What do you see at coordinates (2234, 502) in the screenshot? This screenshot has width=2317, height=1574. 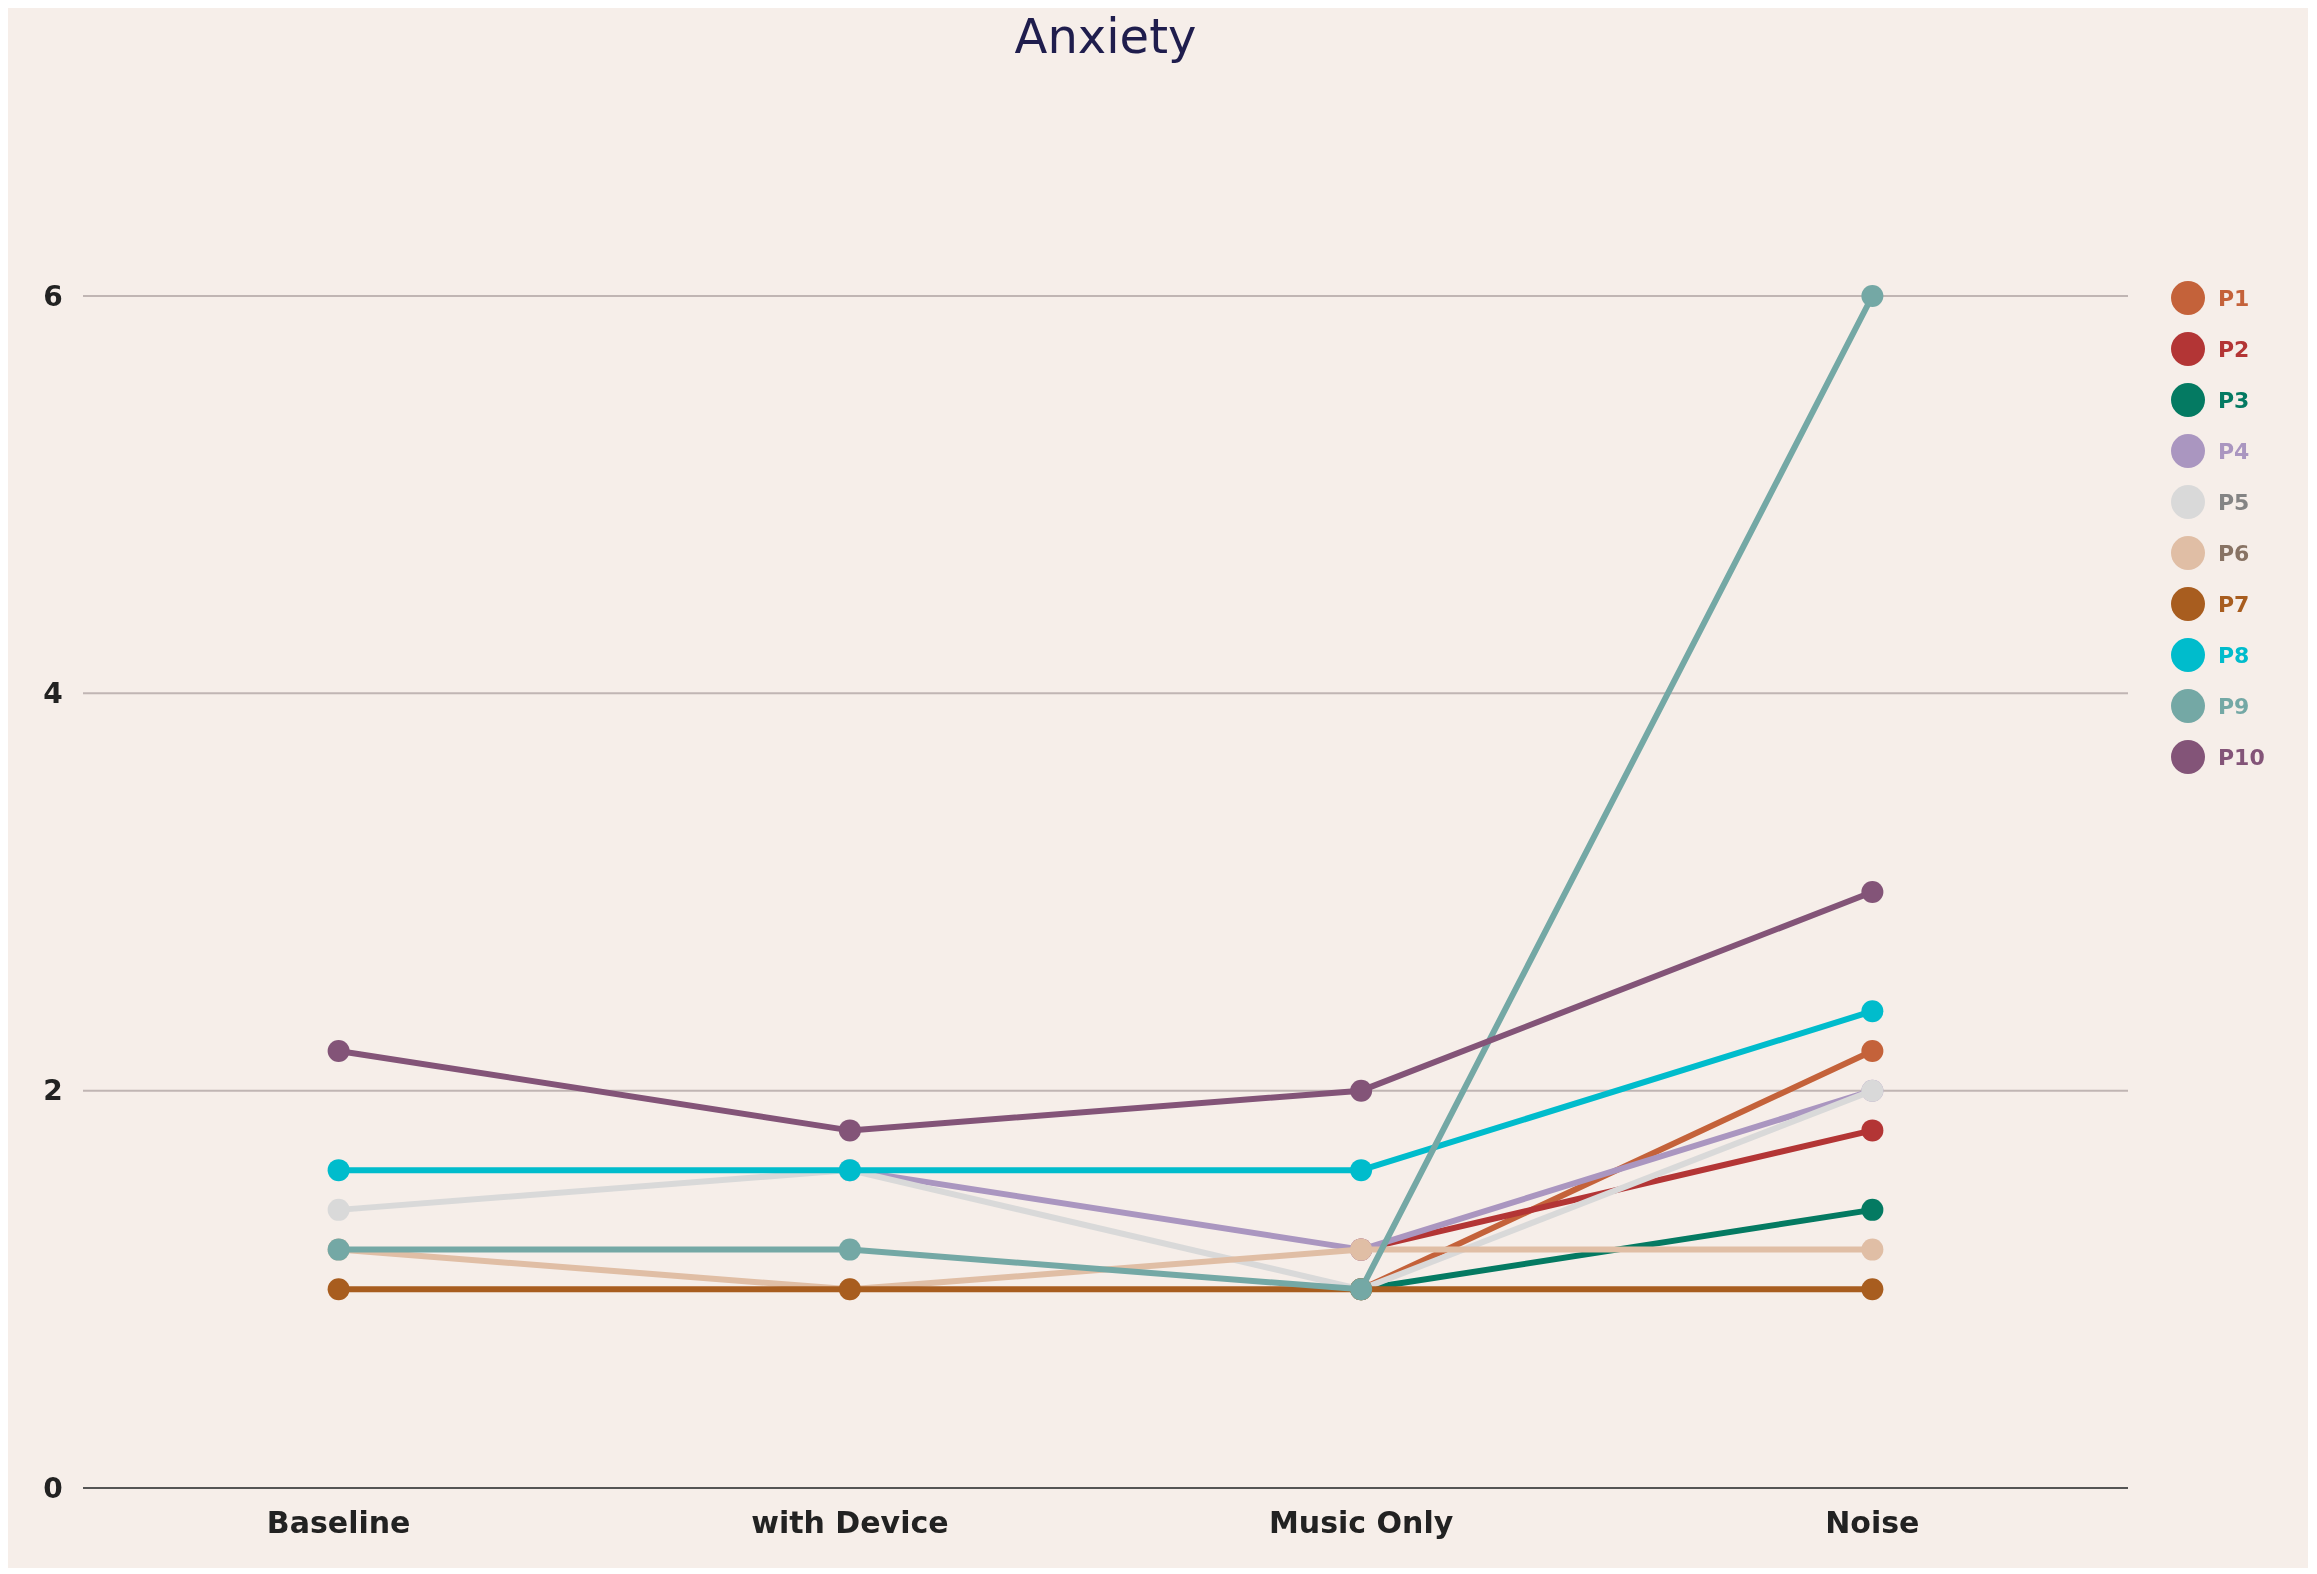 I see `legend-label: P5` at bounding box center [2234, 502].